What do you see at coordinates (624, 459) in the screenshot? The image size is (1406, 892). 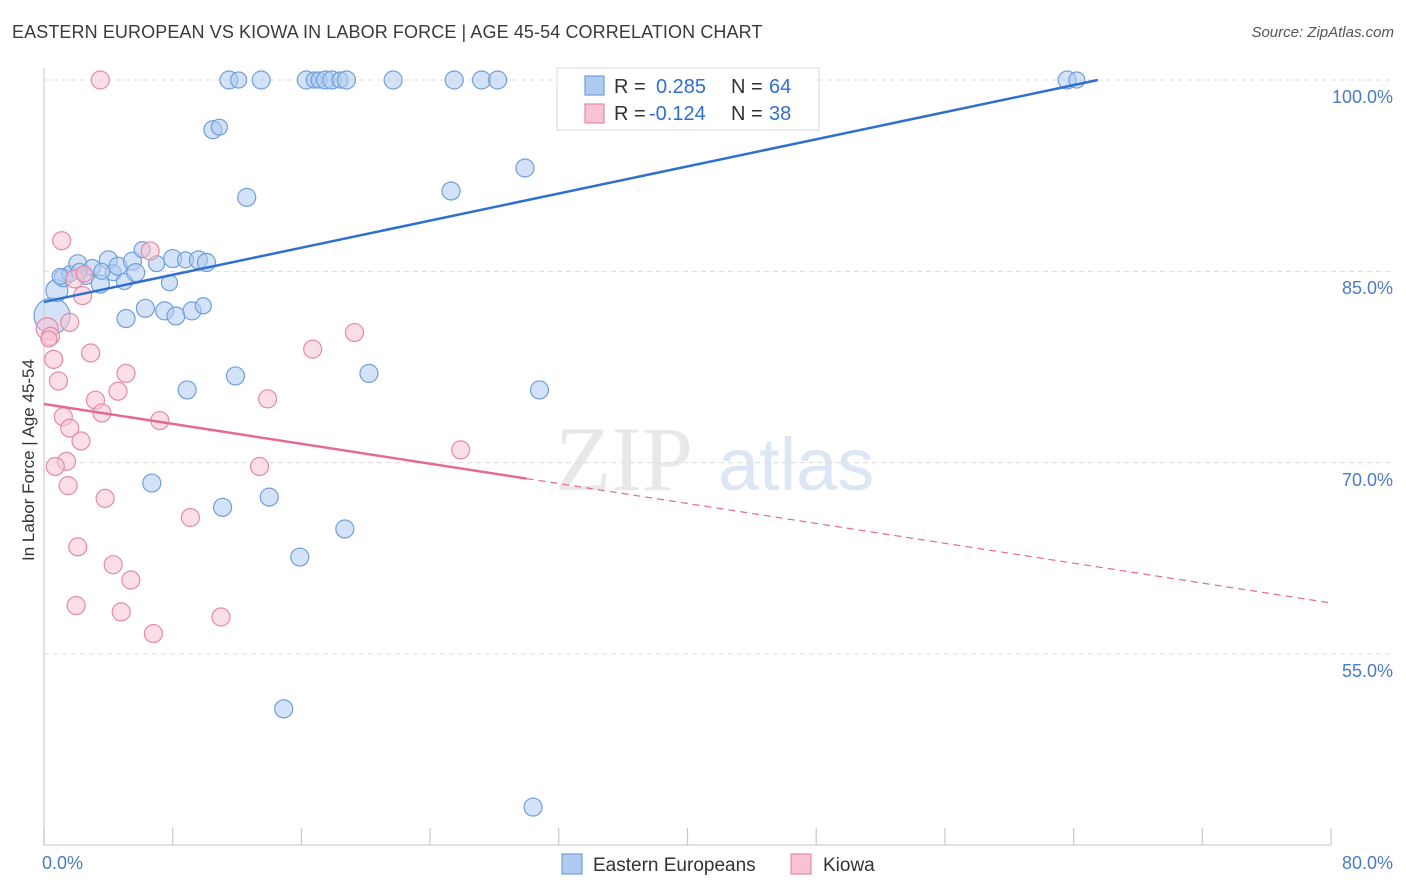 I see `watermark-zip: ZIP` at bounding box center [624, 459].